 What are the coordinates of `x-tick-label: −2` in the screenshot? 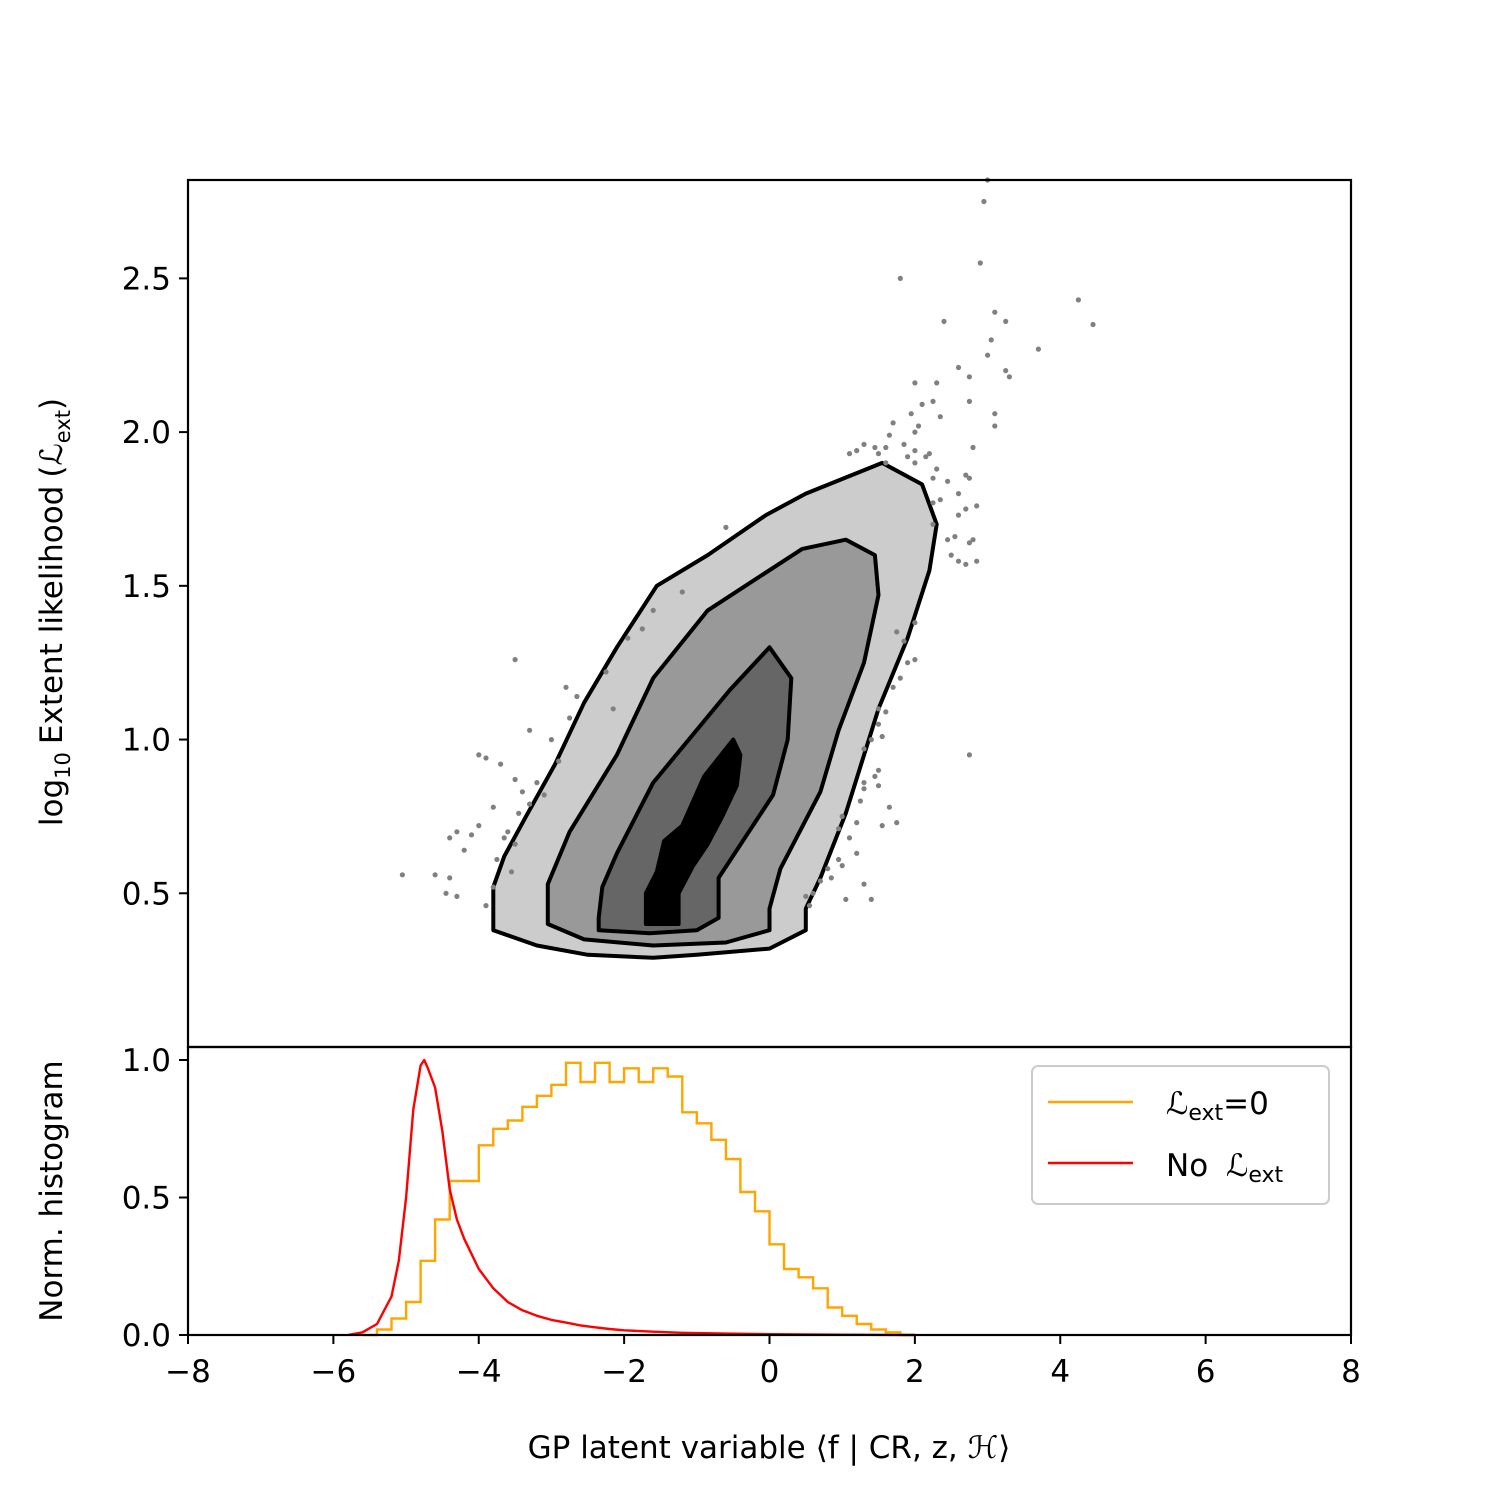 It's located at (624, 1372).